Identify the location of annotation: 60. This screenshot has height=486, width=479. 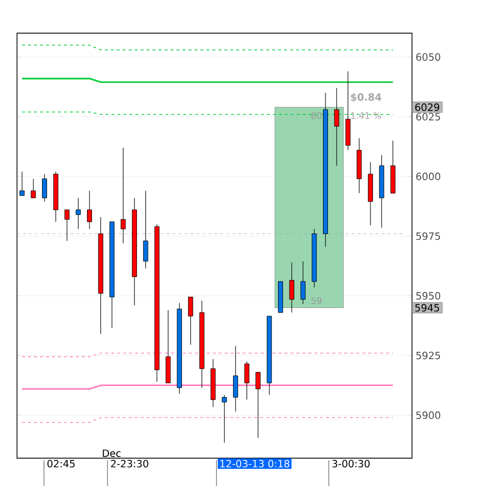
(316, 115).